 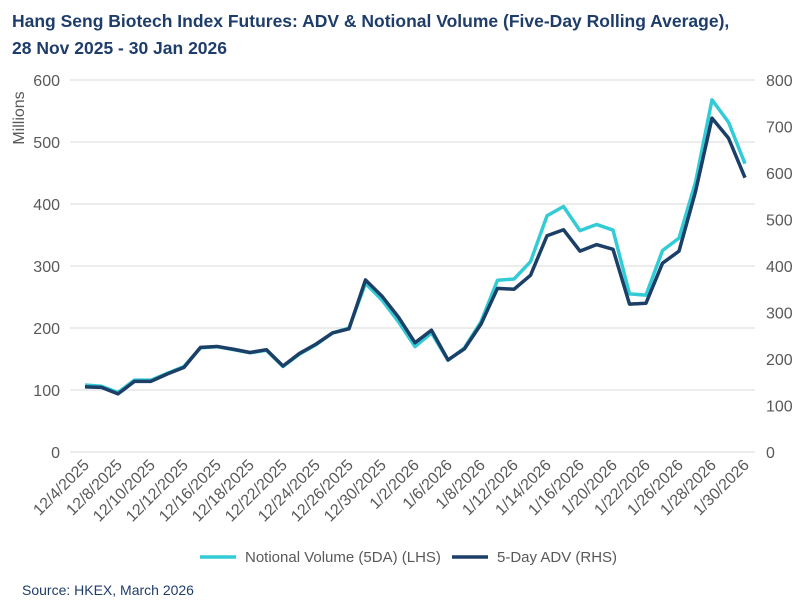 I want to click on y-tick-label-left: 100, so click(x=46, y=391).